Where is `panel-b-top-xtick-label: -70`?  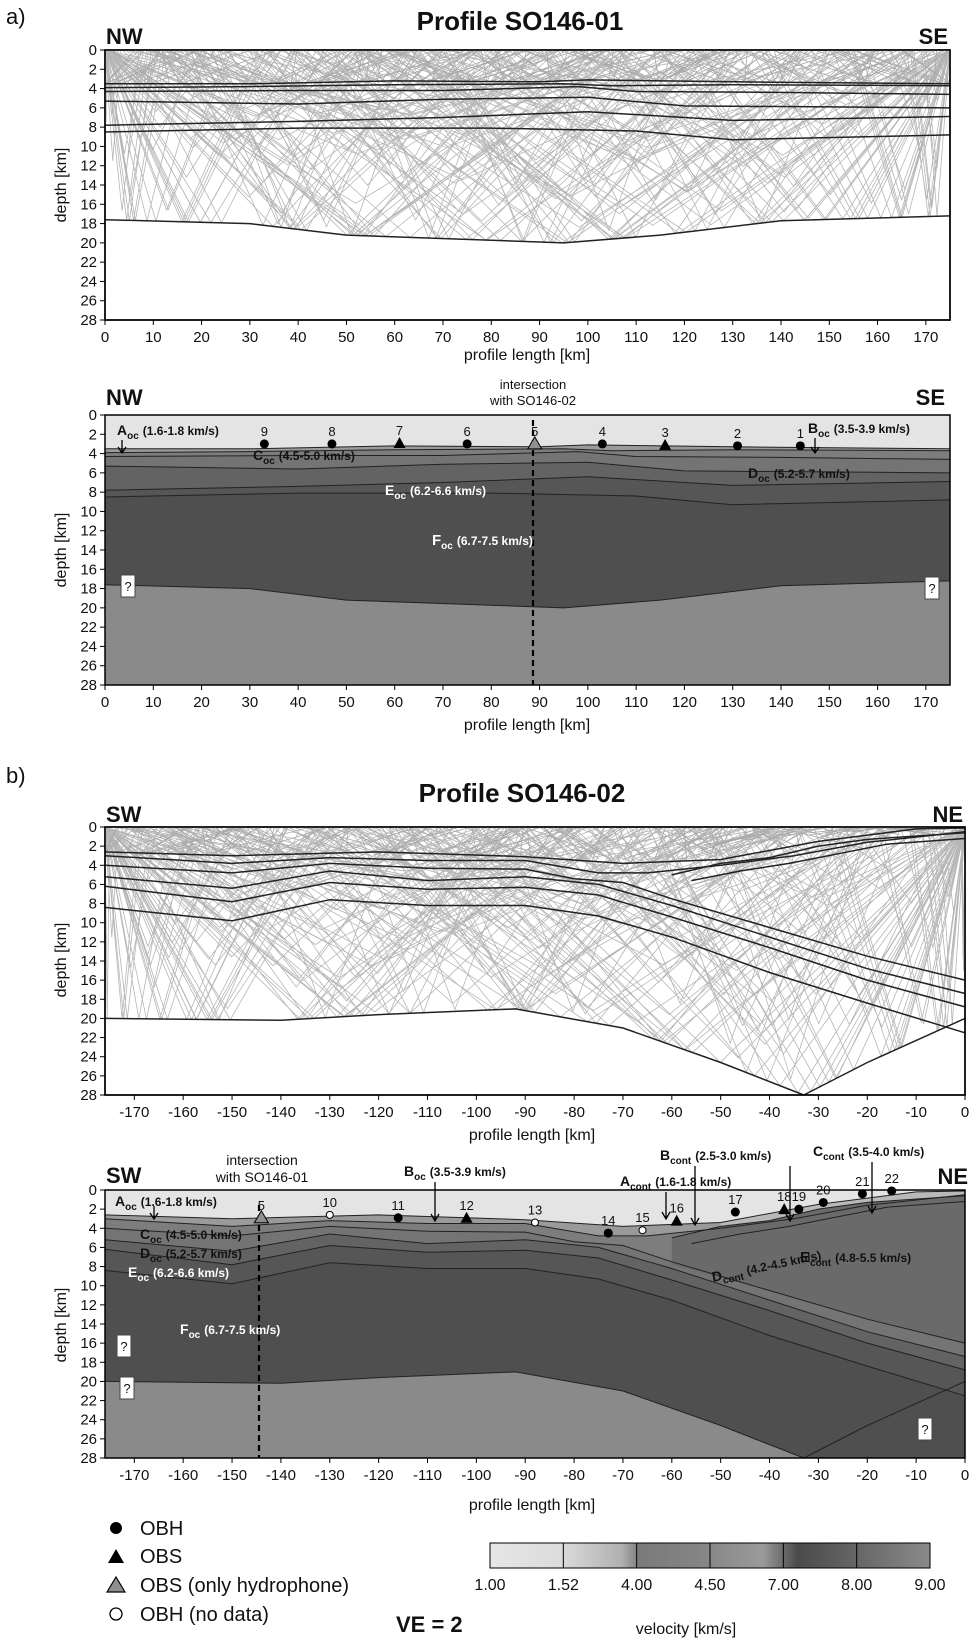
panel-b-top-xtick-label: -70 is located at coordinates (623, 1112).